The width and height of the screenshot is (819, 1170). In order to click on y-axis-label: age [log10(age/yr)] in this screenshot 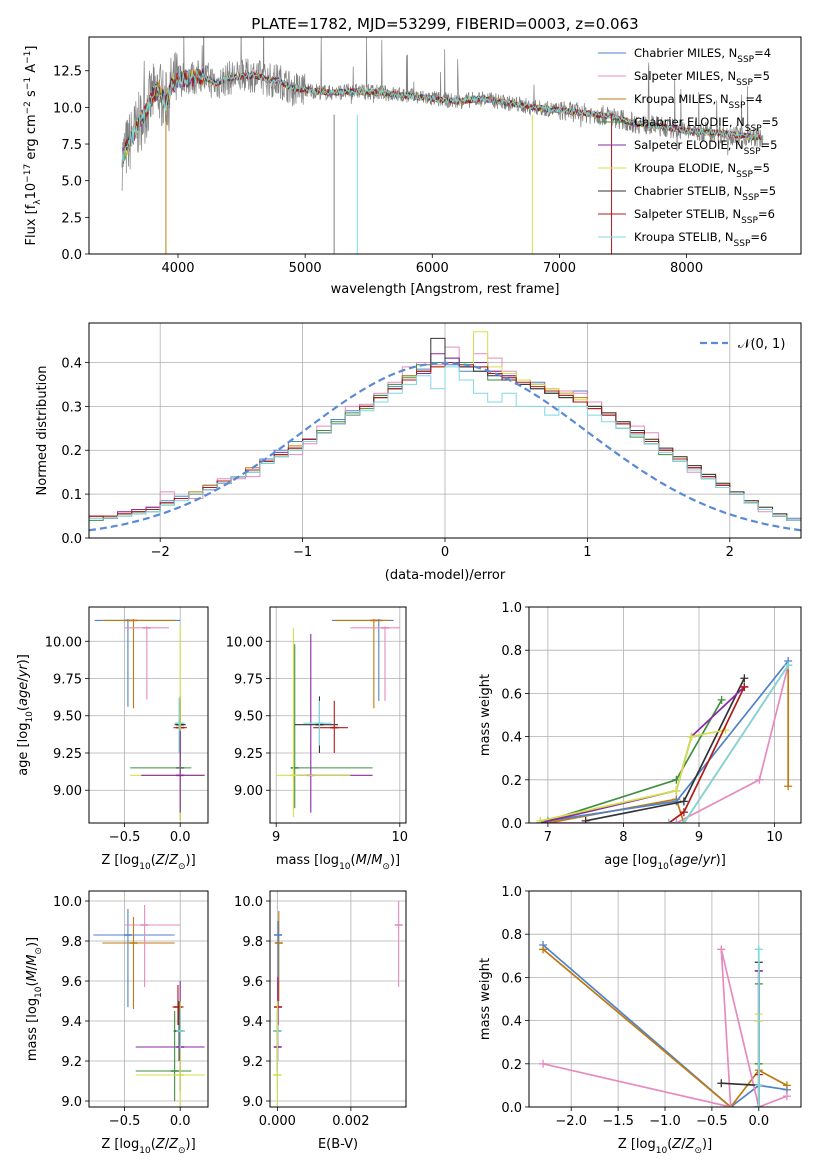, I will do `click(25, 715)`.